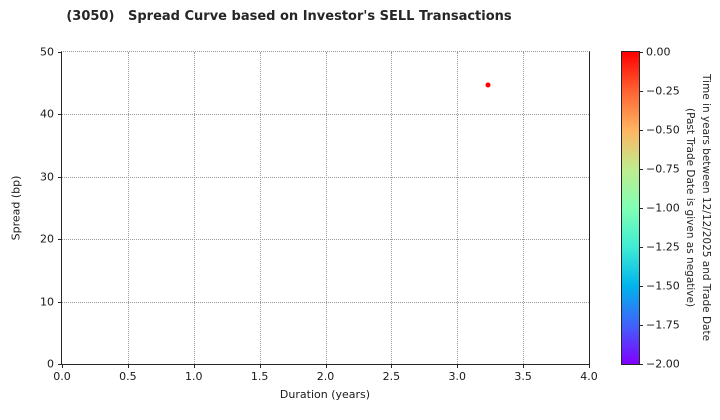 This screenshot has height=420, width=720. I want to click on x-tick-label: 0.5, so click(128, 376).